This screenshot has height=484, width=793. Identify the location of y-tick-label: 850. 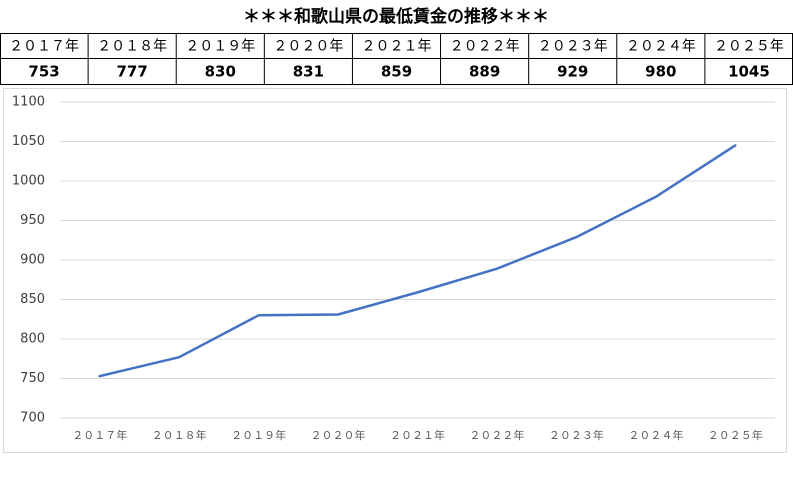
(32, 299).